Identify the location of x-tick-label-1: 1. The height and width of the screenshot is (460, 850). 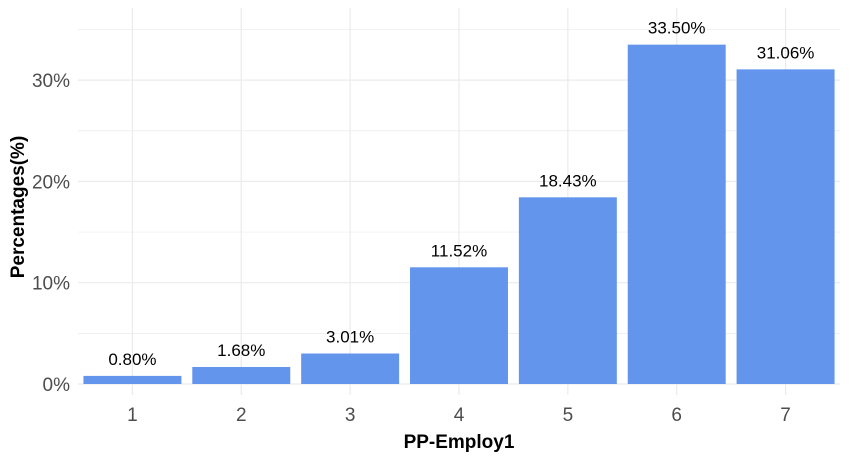
(132, 415).